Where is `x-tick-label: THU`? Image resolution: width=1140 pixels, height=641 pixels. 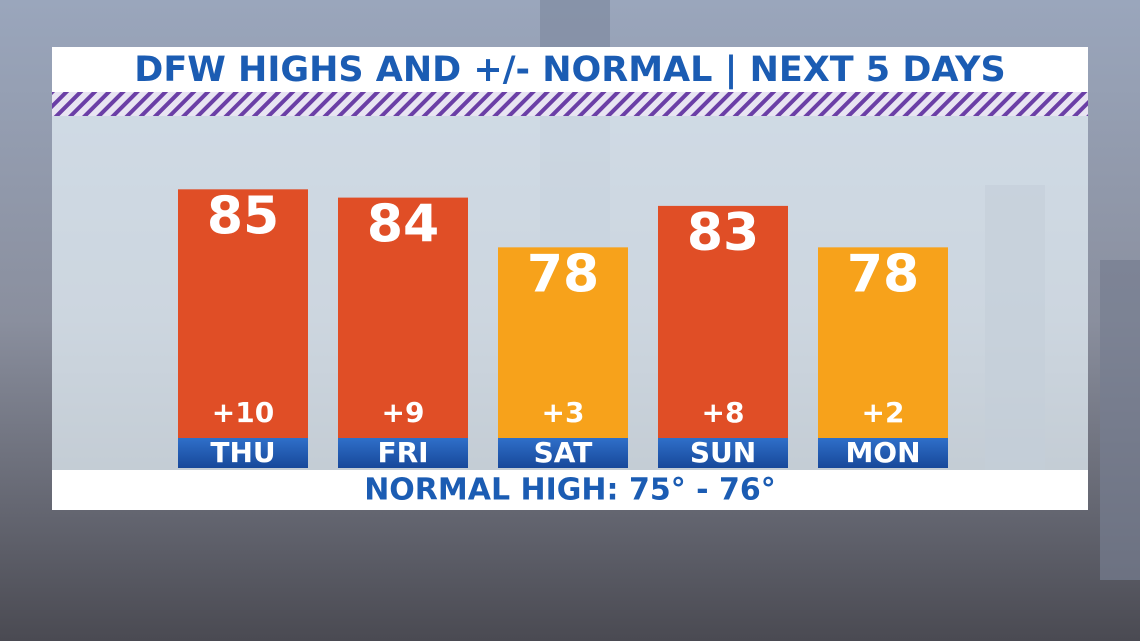 x-tick-label: THU is located at coordinates (242, 452).